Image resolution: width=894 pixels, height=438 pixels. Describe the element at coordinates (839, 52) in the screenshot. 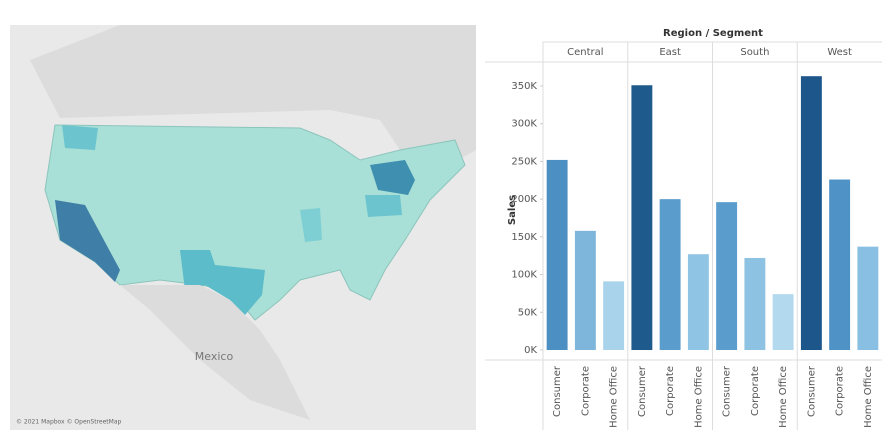

I see `region-label: West` at that location.